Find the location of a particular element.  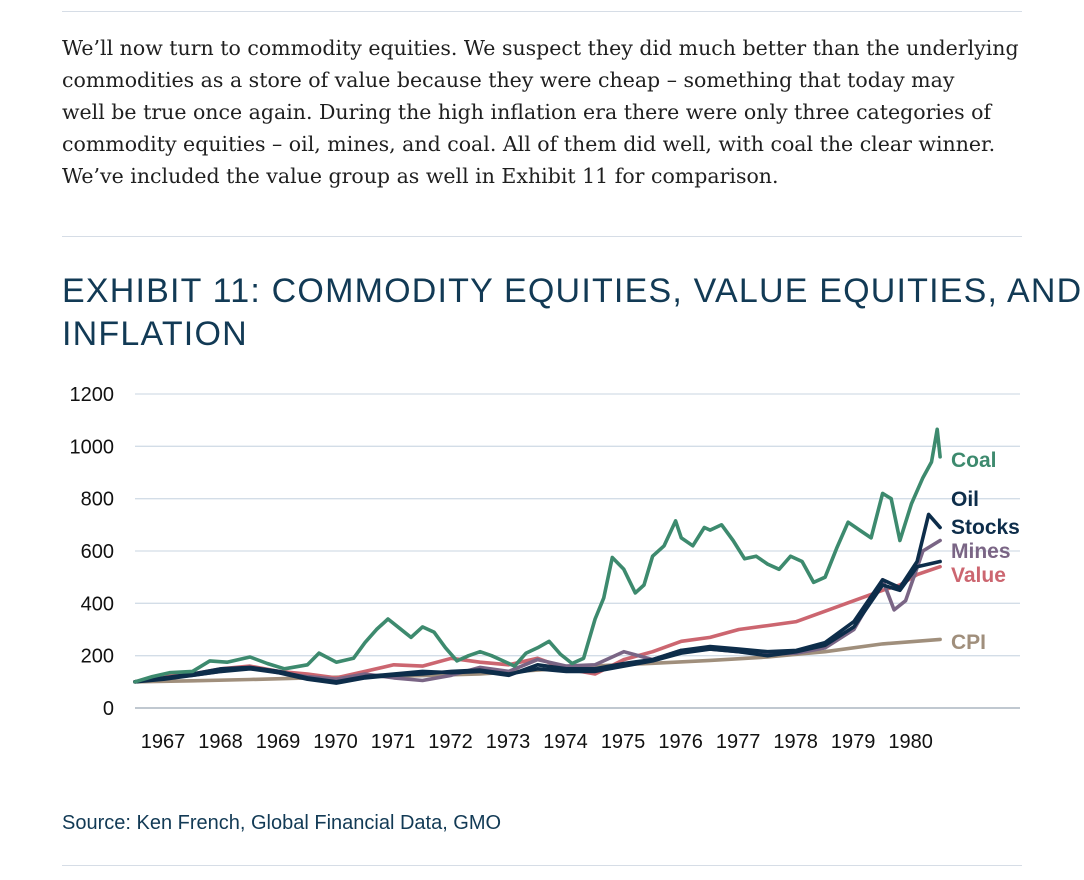

x-tick-label: 1975 is located at coordinates (623, 742).